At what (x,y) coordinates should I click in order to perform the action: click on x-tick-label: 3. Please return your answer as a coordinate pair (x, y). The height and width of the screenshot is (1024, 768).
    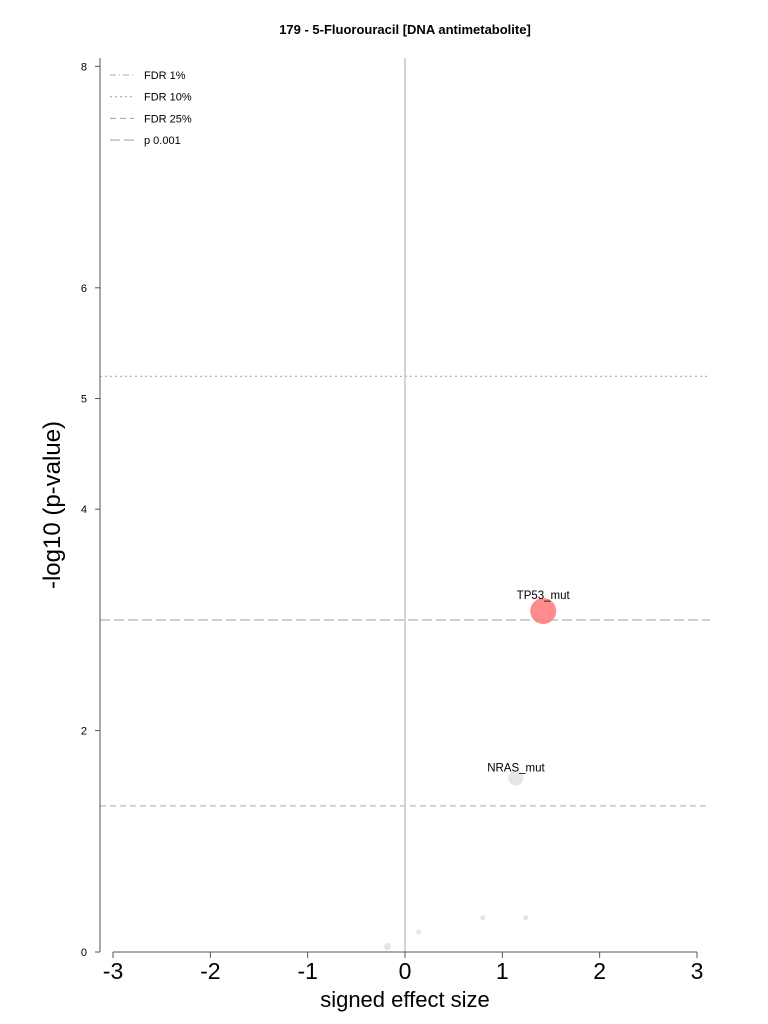
    Looking at the image, I should click on (697, 971).